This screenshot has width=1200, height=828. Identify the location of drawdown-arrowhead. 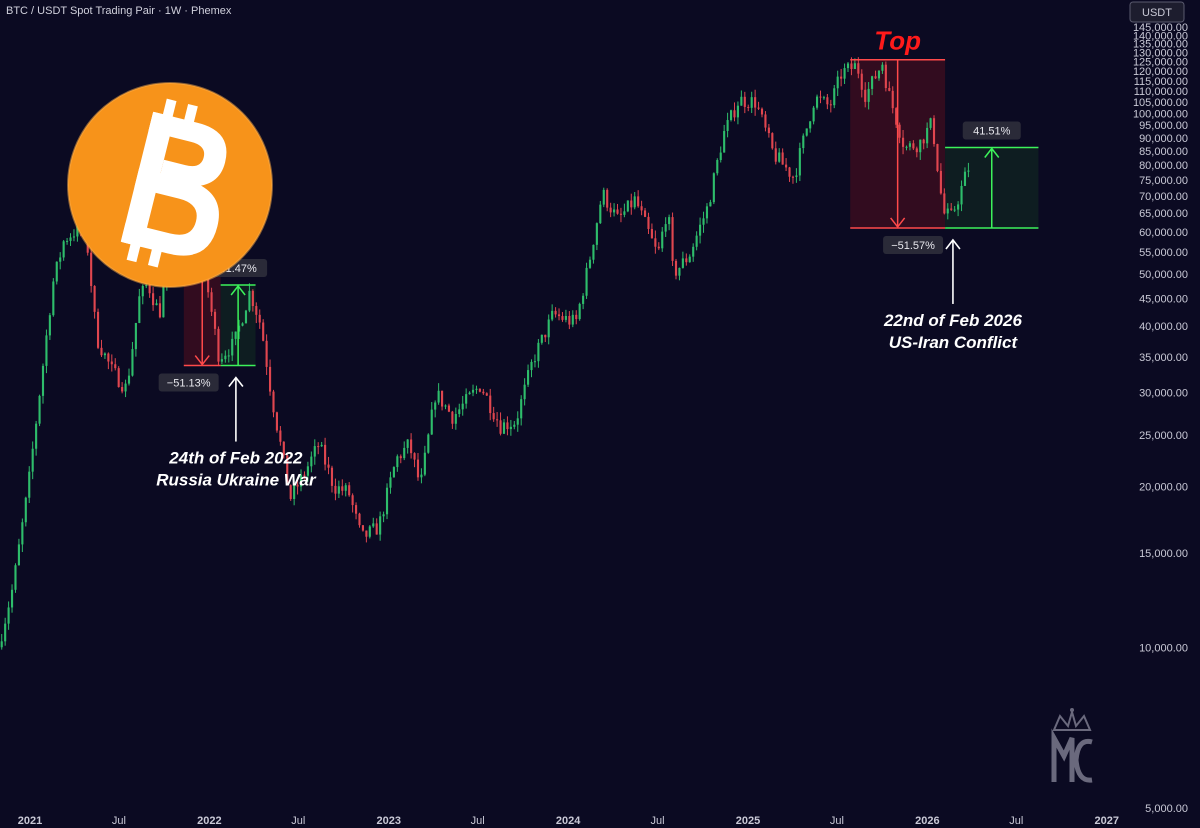
(898, 223).